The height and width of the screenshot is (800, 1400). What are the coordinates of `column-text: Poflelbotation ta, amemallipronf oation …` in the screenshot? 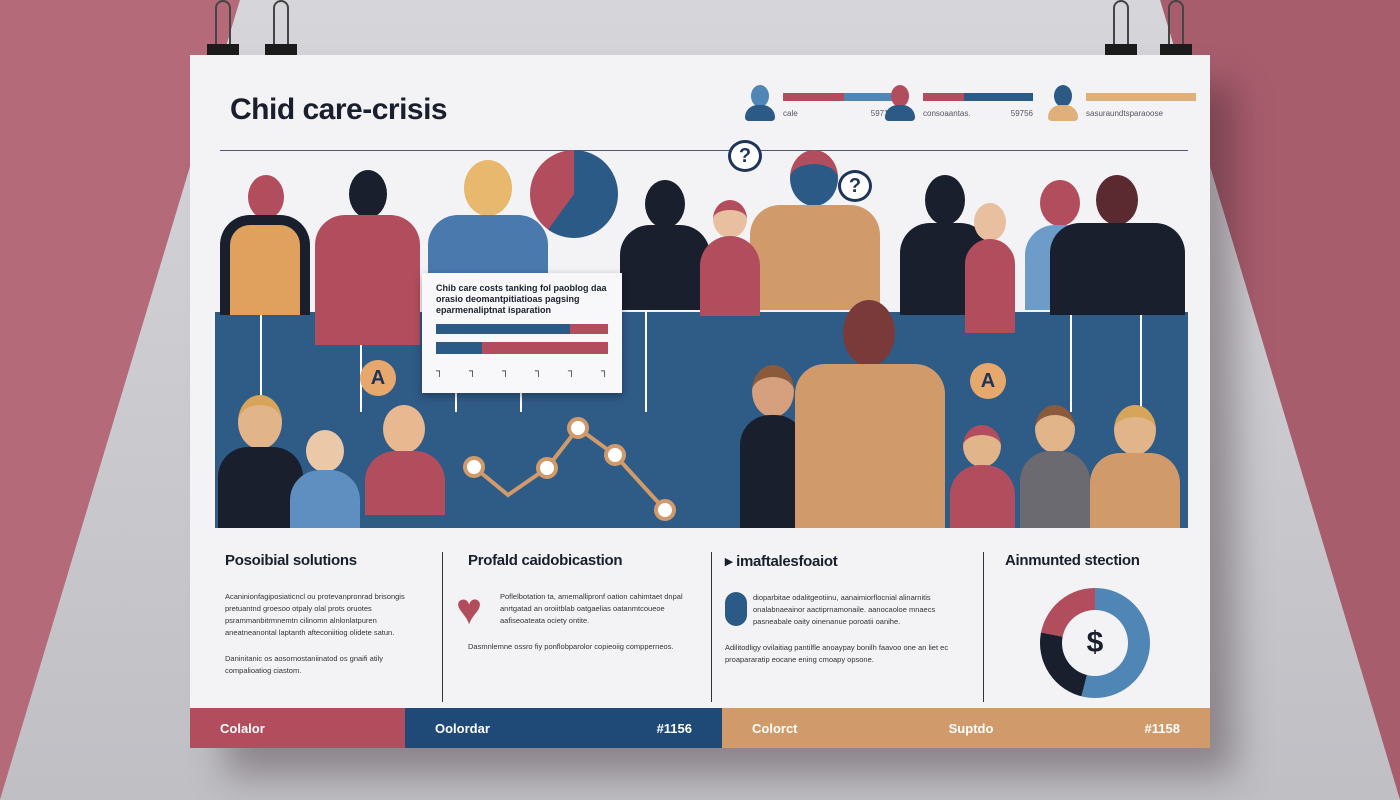 It's located at (591, 608).